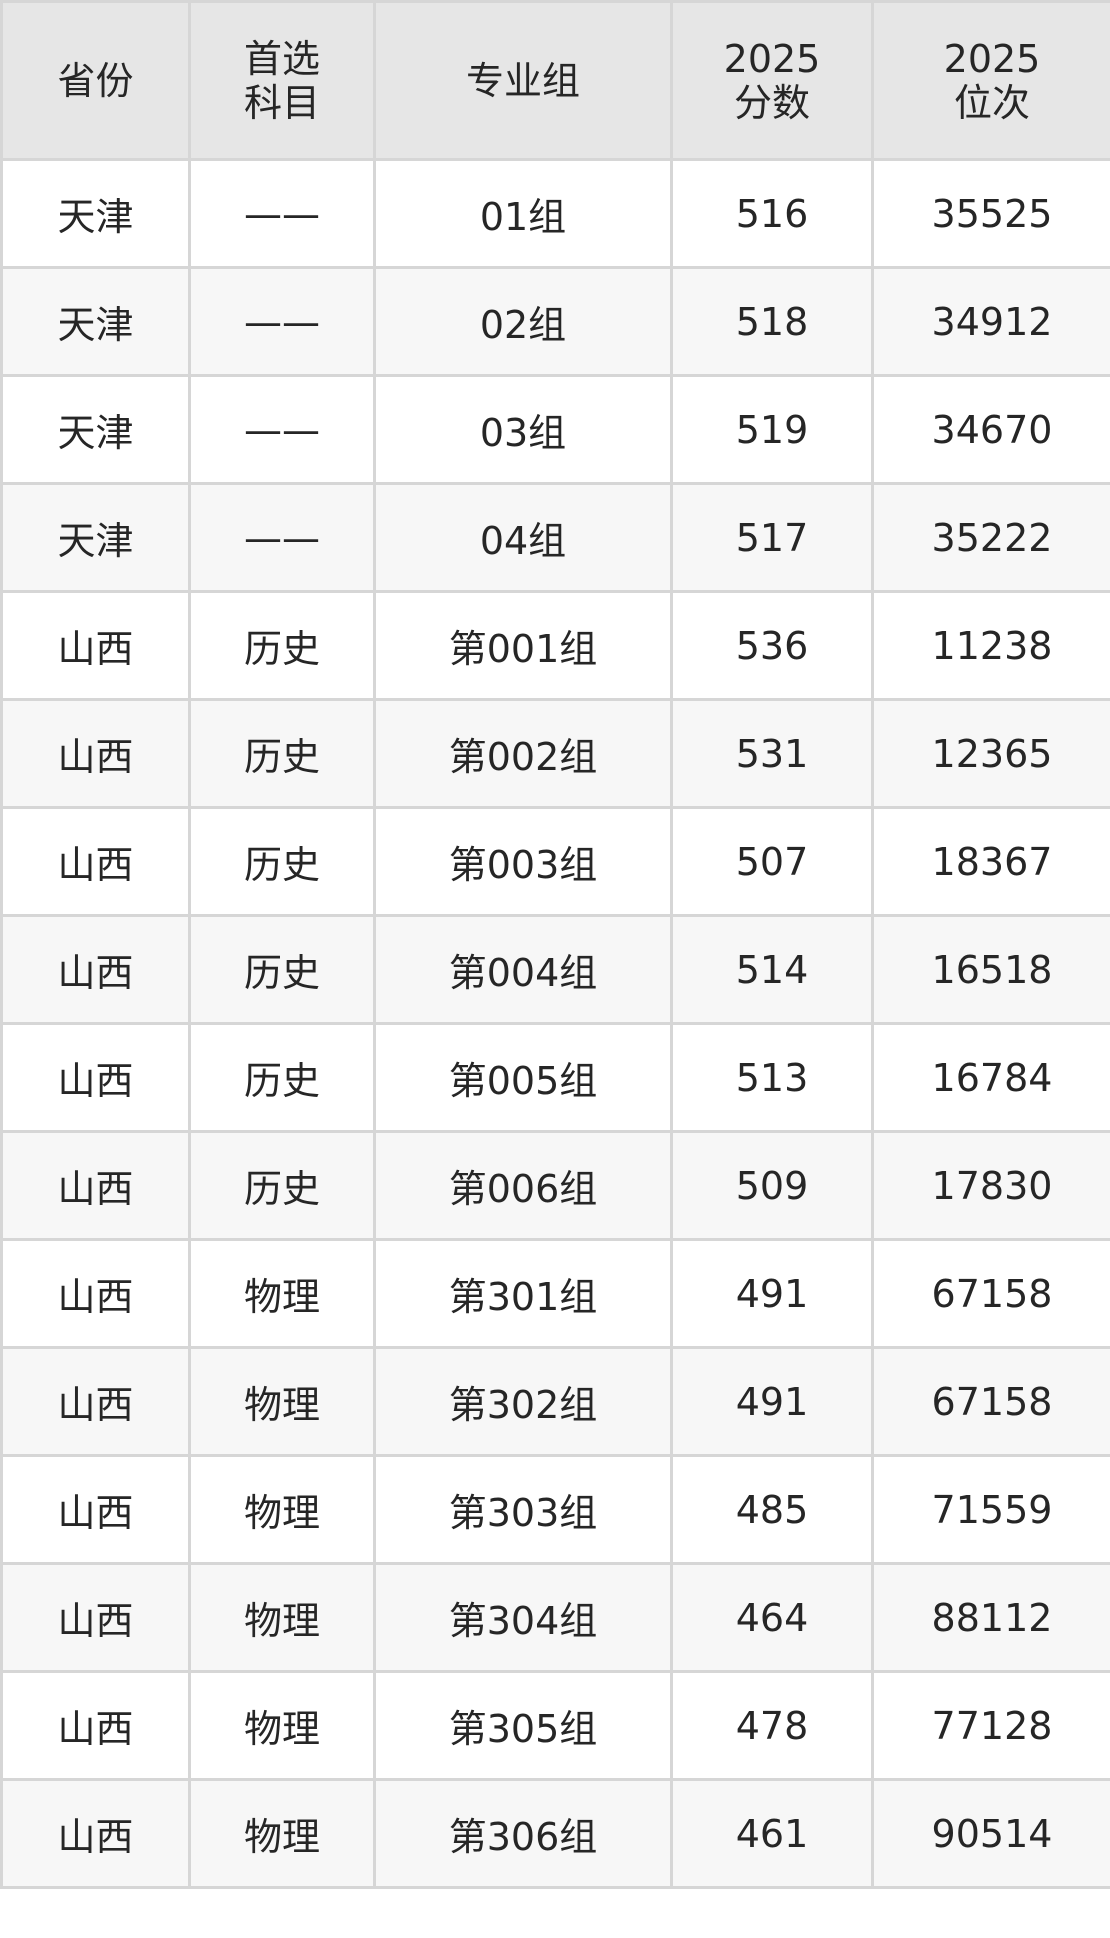 The image size is (1110, 1938). Describe the element at coordinates (990, 213) in the screenshot. I see `cell-rank: 35525` at that location.